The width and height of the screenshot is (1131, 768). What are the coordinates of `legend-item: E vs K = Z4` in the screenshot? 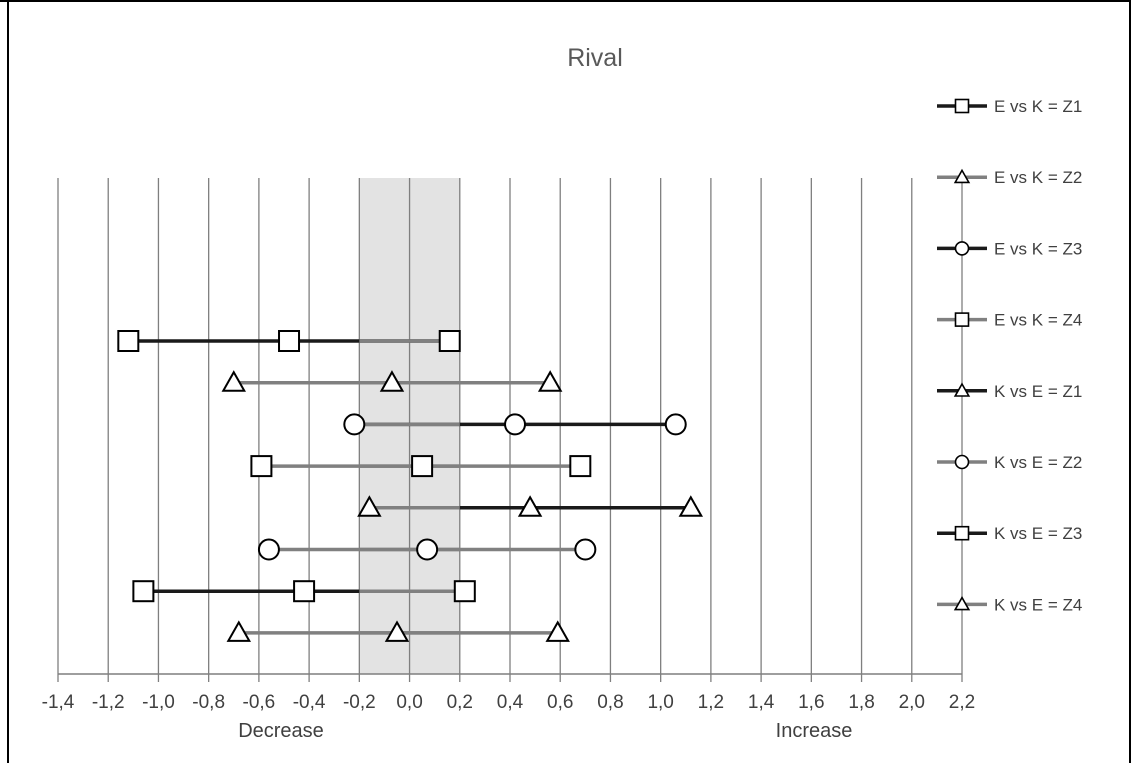 It's located at (1009, 320).